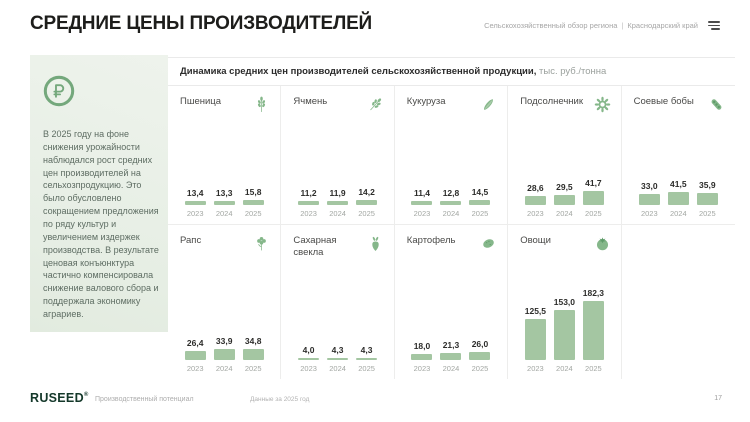 The image size is (750, 422). What do you see at coordinates (309, 203) in the screenshot?
I see `bar-group: 11,2 2023` at bounding box center [309, 203].